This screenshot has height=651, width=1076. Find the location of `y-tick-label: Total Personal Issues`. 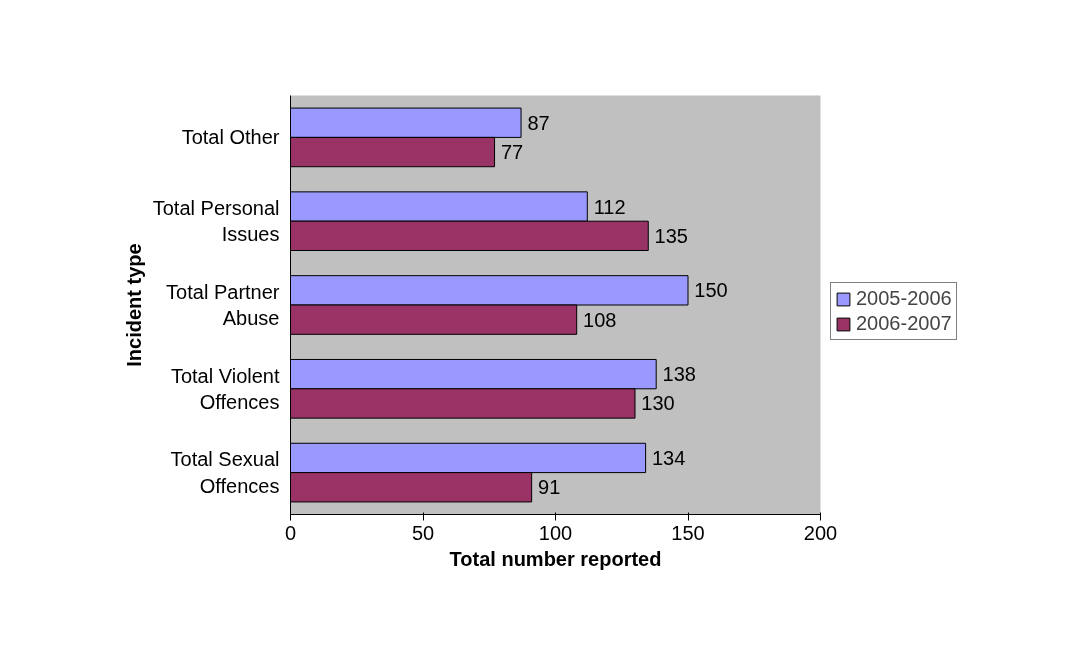

y-tick-label: Total Personal Issues is located at coordinates (216, 221).